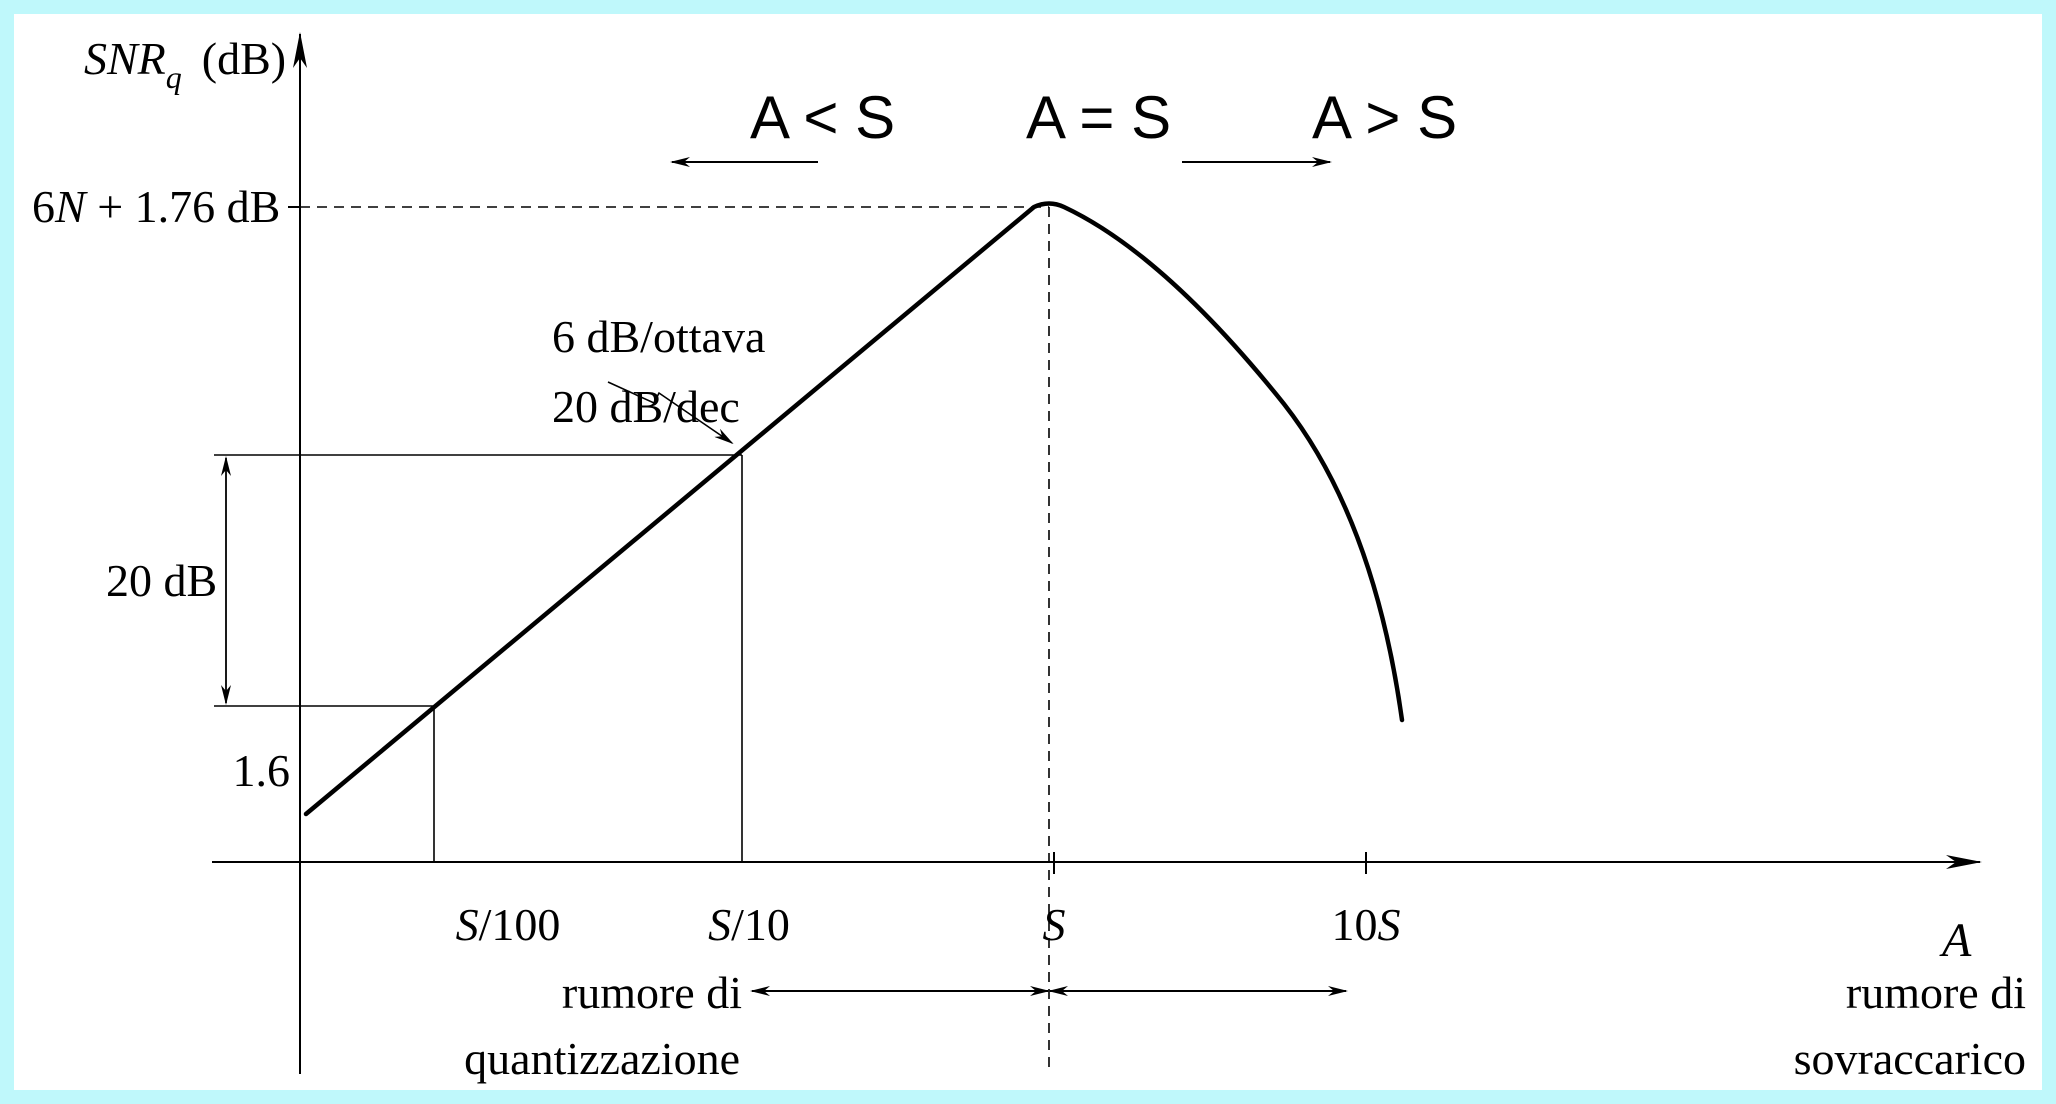  Describe the element at coordinates (1384, 117) in the screenshot. I see `region-right-label: A > S` at that location.